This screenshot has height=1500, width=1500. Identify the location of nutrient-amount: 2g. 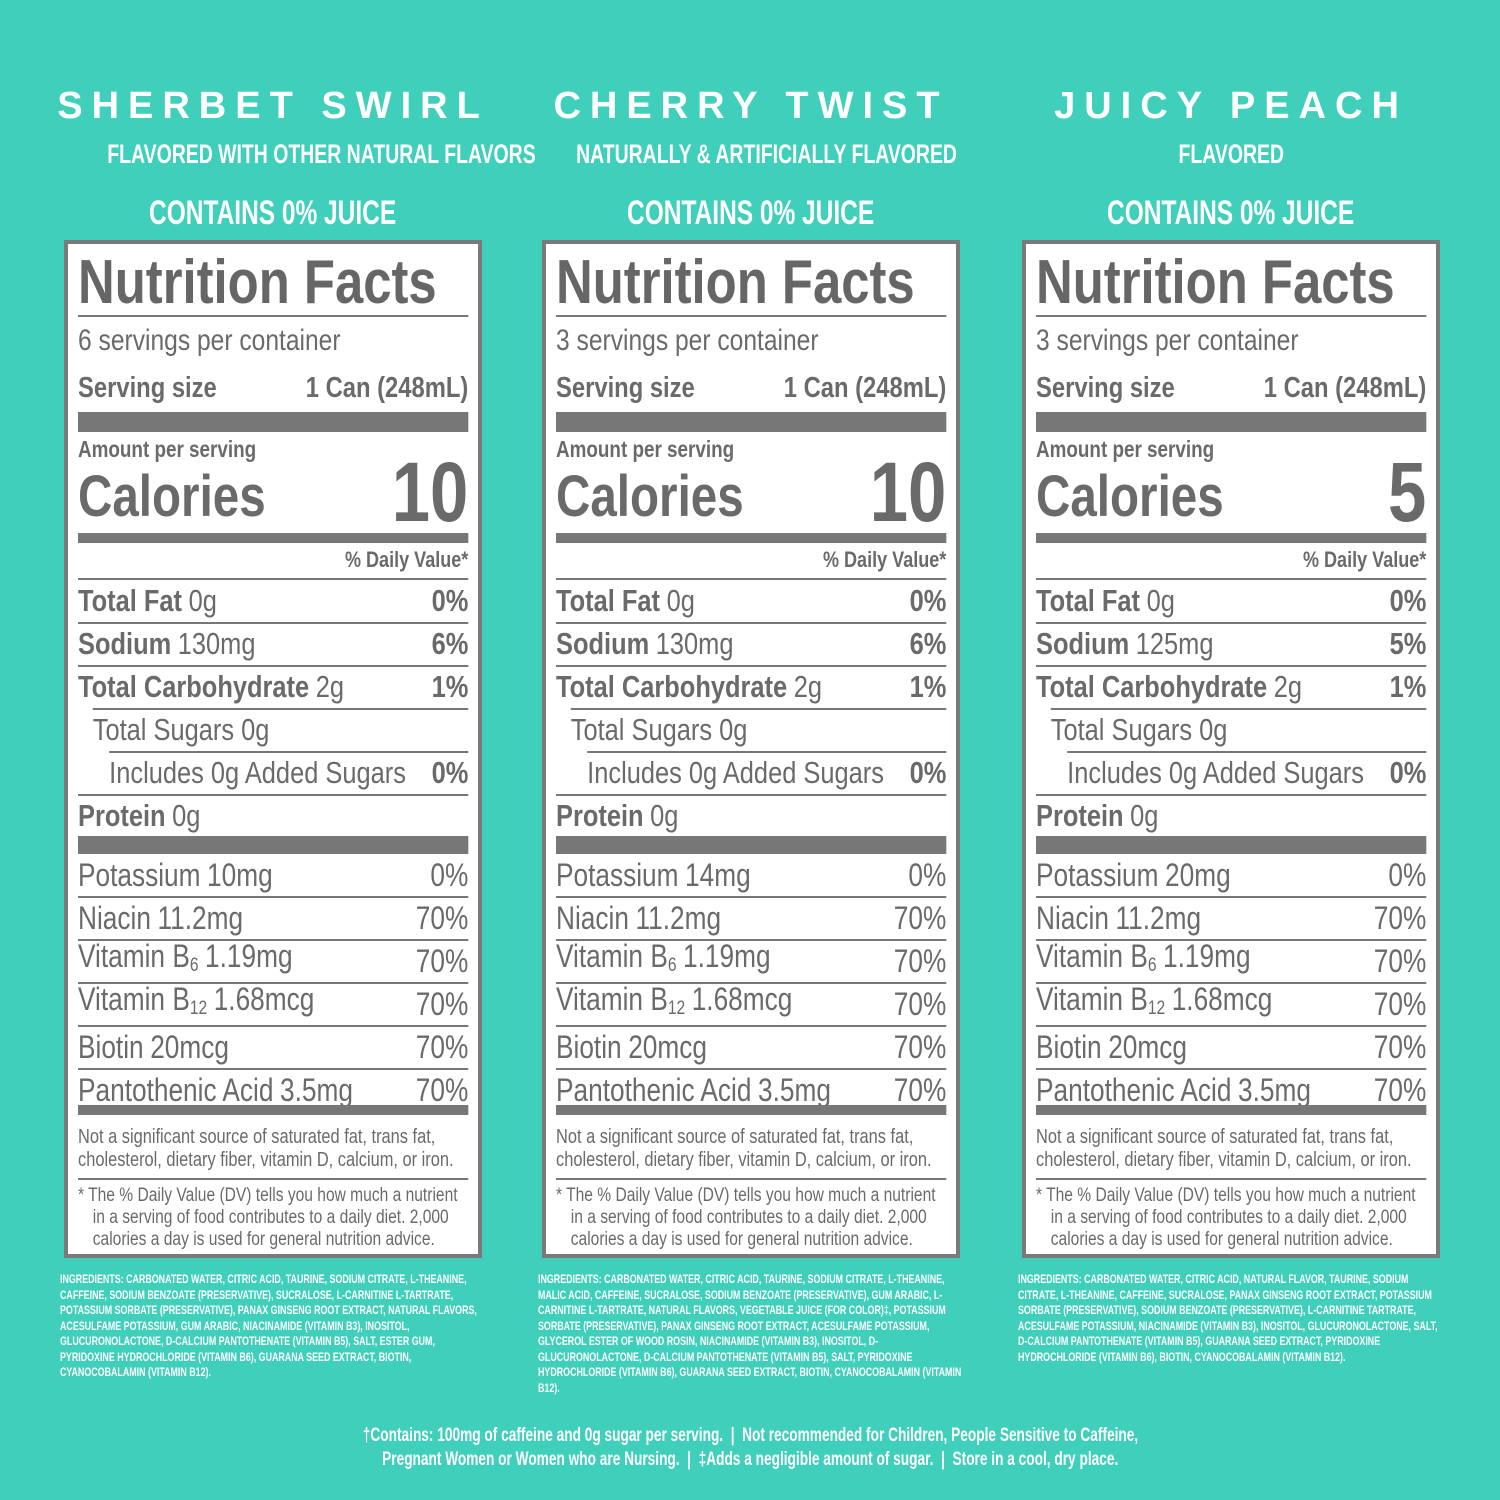
(1288, 686).